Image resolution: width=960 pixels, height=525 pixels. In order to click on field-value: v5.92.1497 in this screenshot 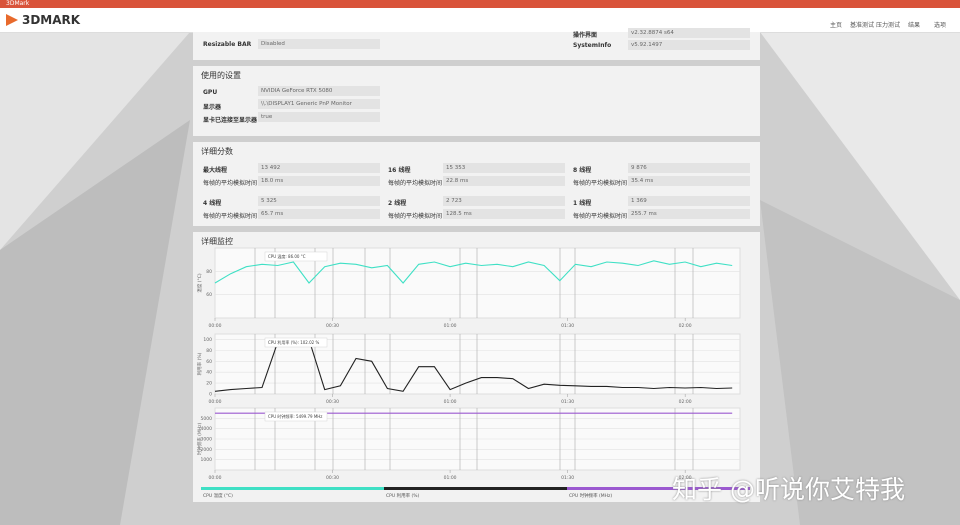, I will do `click(689, 45)`.